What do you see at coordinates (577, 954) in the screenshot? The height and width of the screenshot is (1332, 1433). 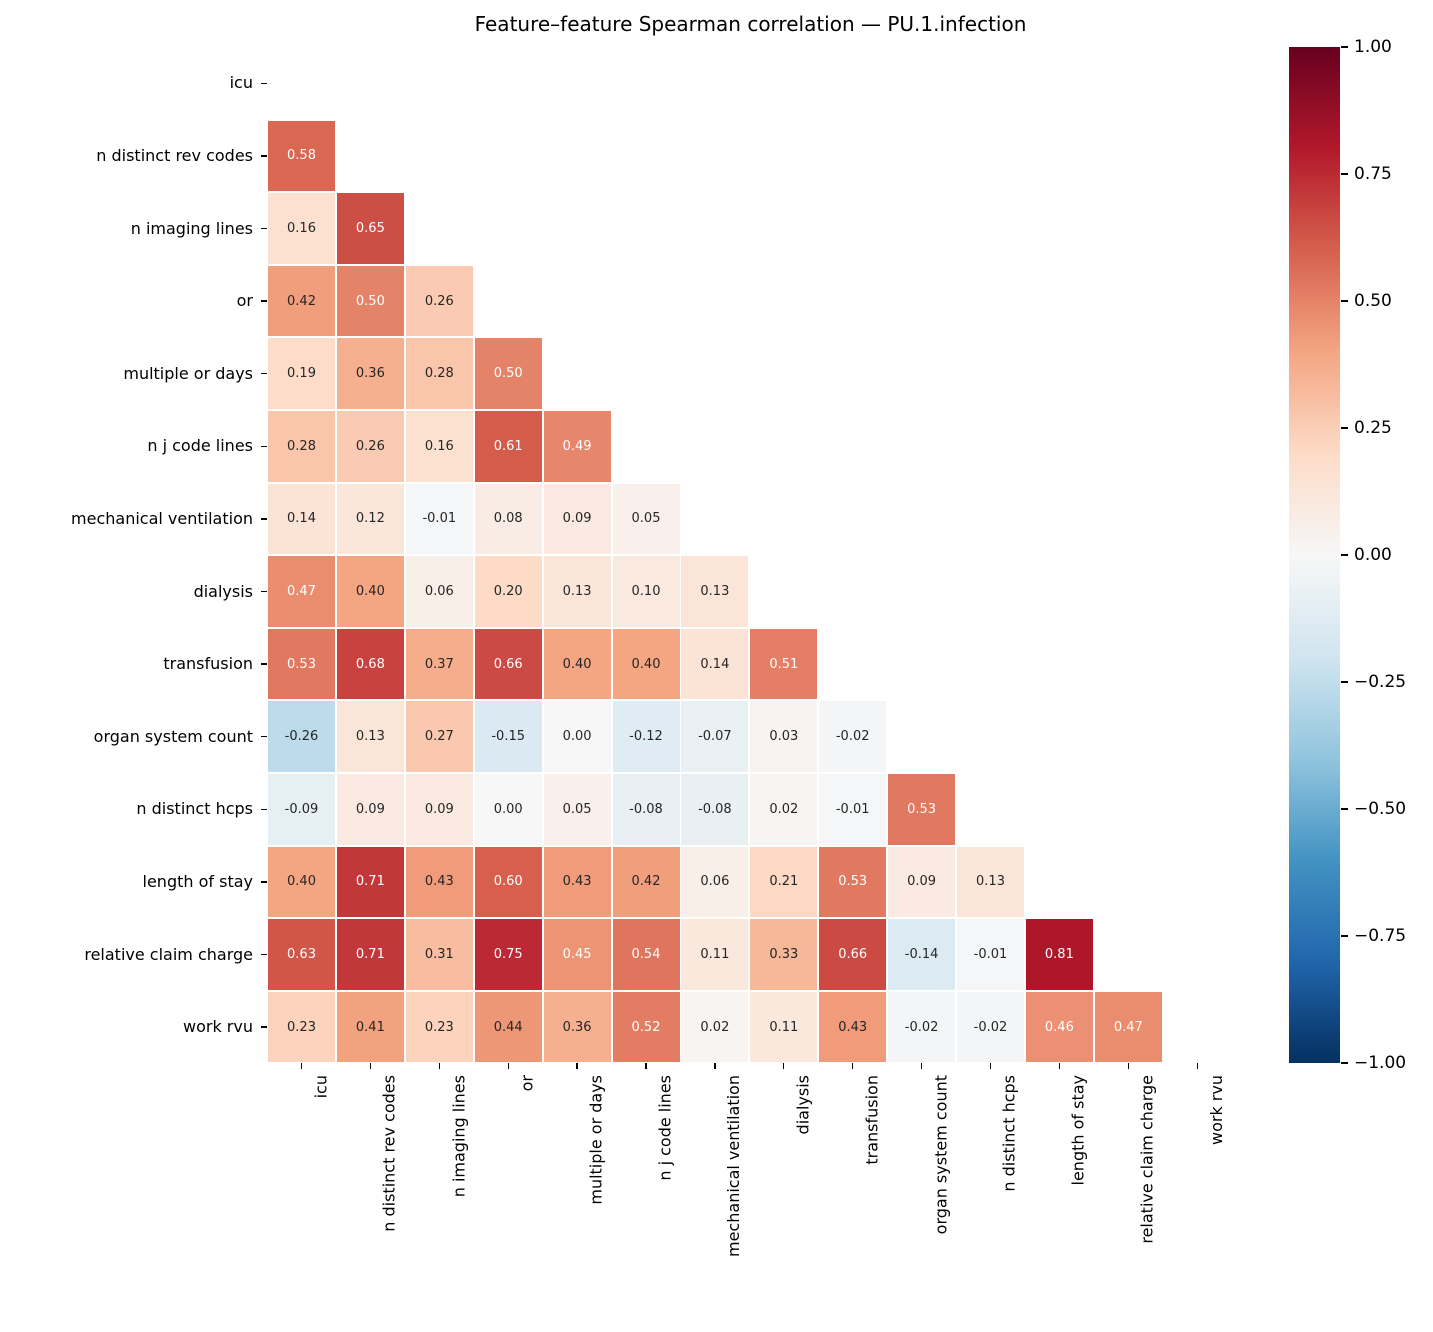 I see `heatmap-cell: 0.45` at bounding box center [577, 954].